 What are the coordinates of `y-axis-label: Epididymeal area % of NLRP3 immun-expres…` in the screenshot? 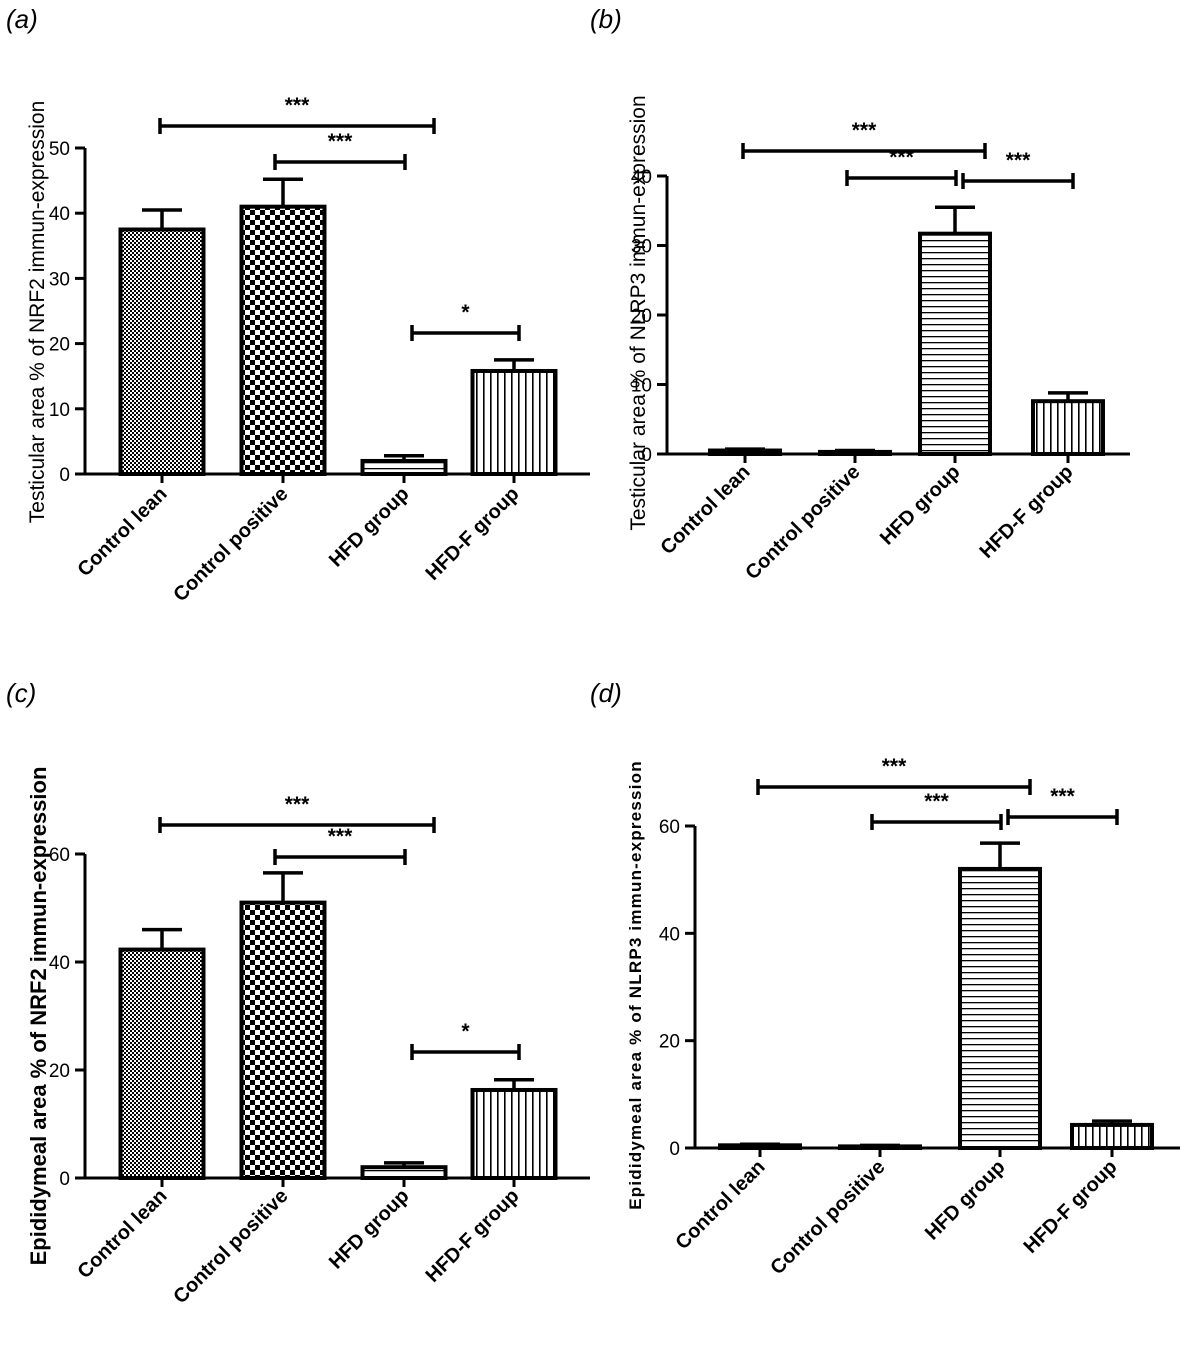 It's located at (635, 985).